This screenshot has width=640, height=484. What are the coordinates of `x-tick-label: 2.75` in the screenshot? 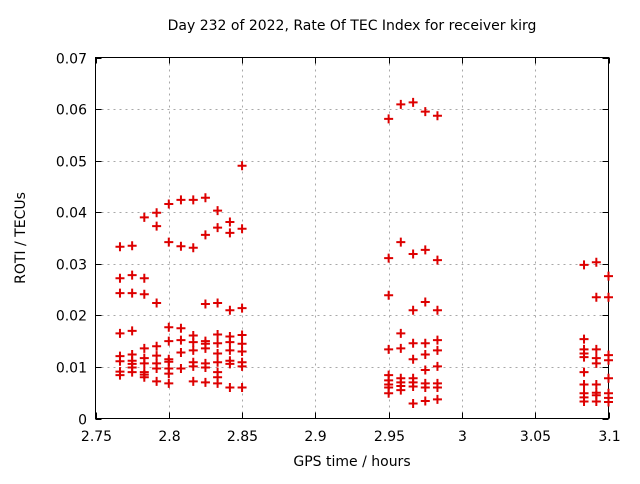 It's located at (96, 437).